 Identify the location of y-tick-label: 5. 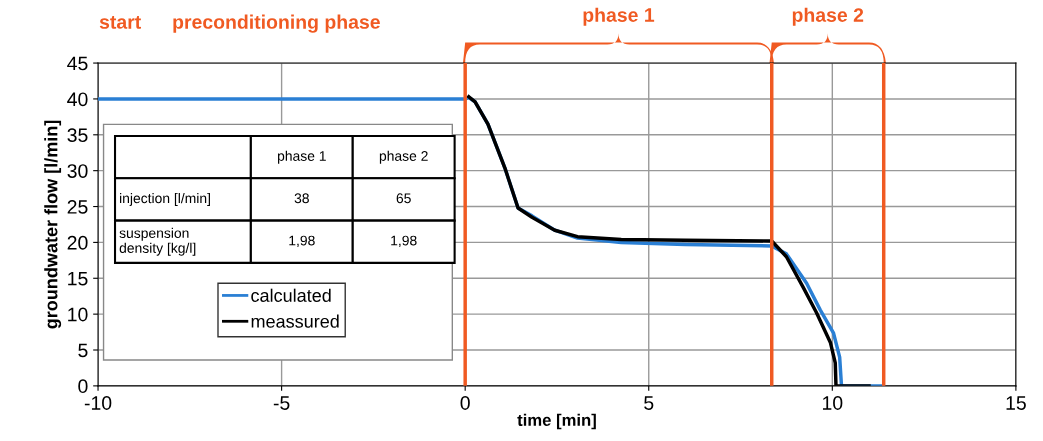
(83, 350).